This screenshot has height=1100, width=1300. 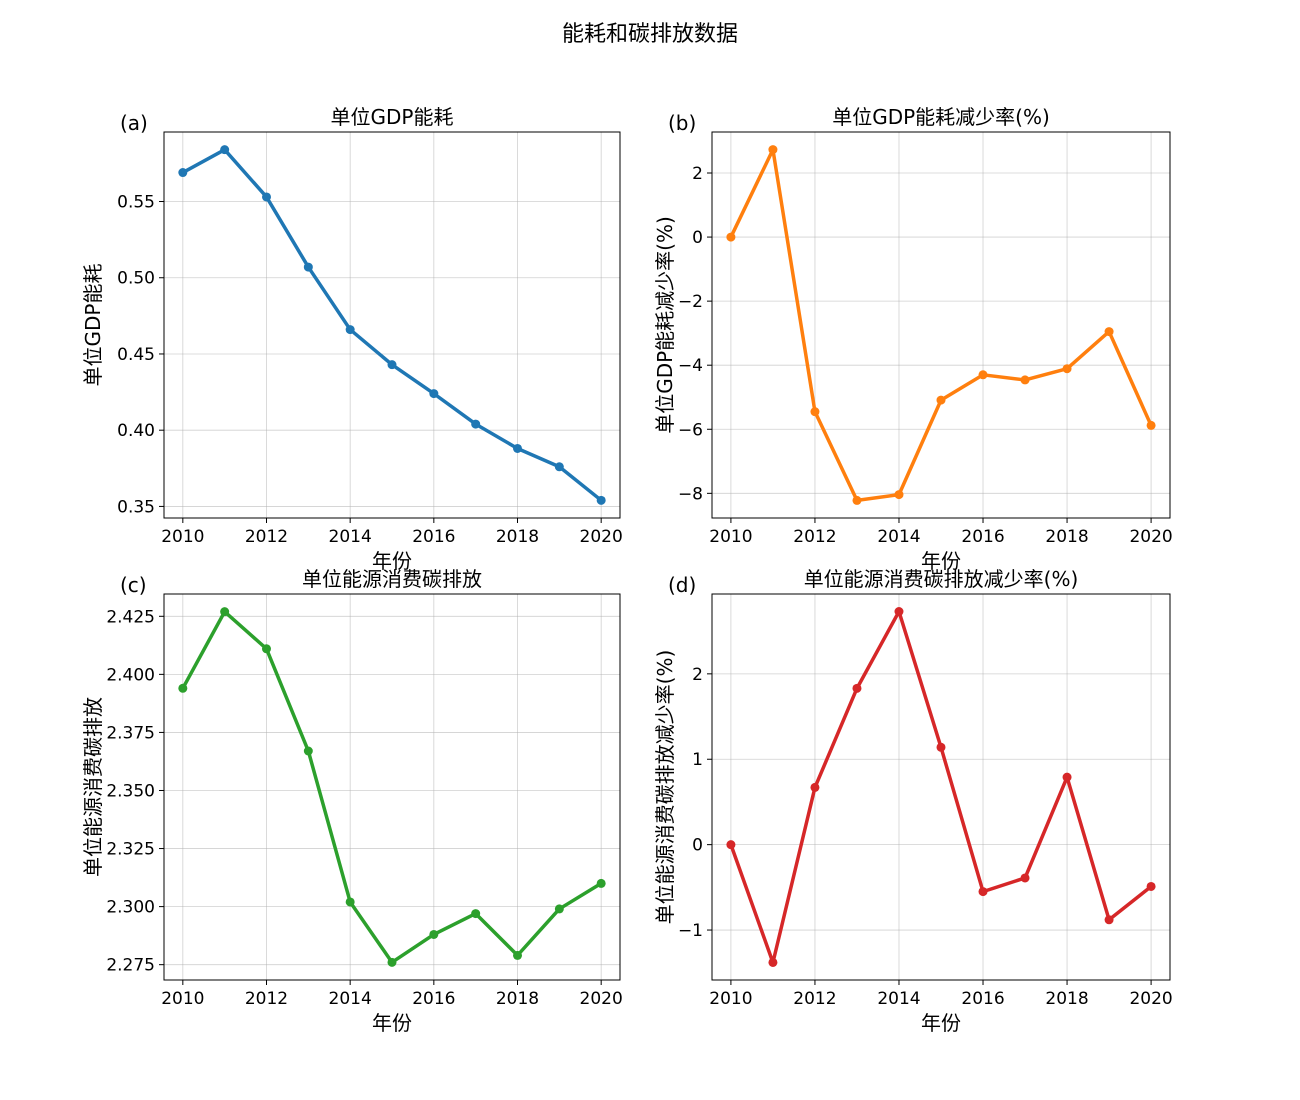 What do you see at coordinates (130, 675) in the screenshot?
I see `y-tick-label: 2.400` at bounding box center [130, 675].